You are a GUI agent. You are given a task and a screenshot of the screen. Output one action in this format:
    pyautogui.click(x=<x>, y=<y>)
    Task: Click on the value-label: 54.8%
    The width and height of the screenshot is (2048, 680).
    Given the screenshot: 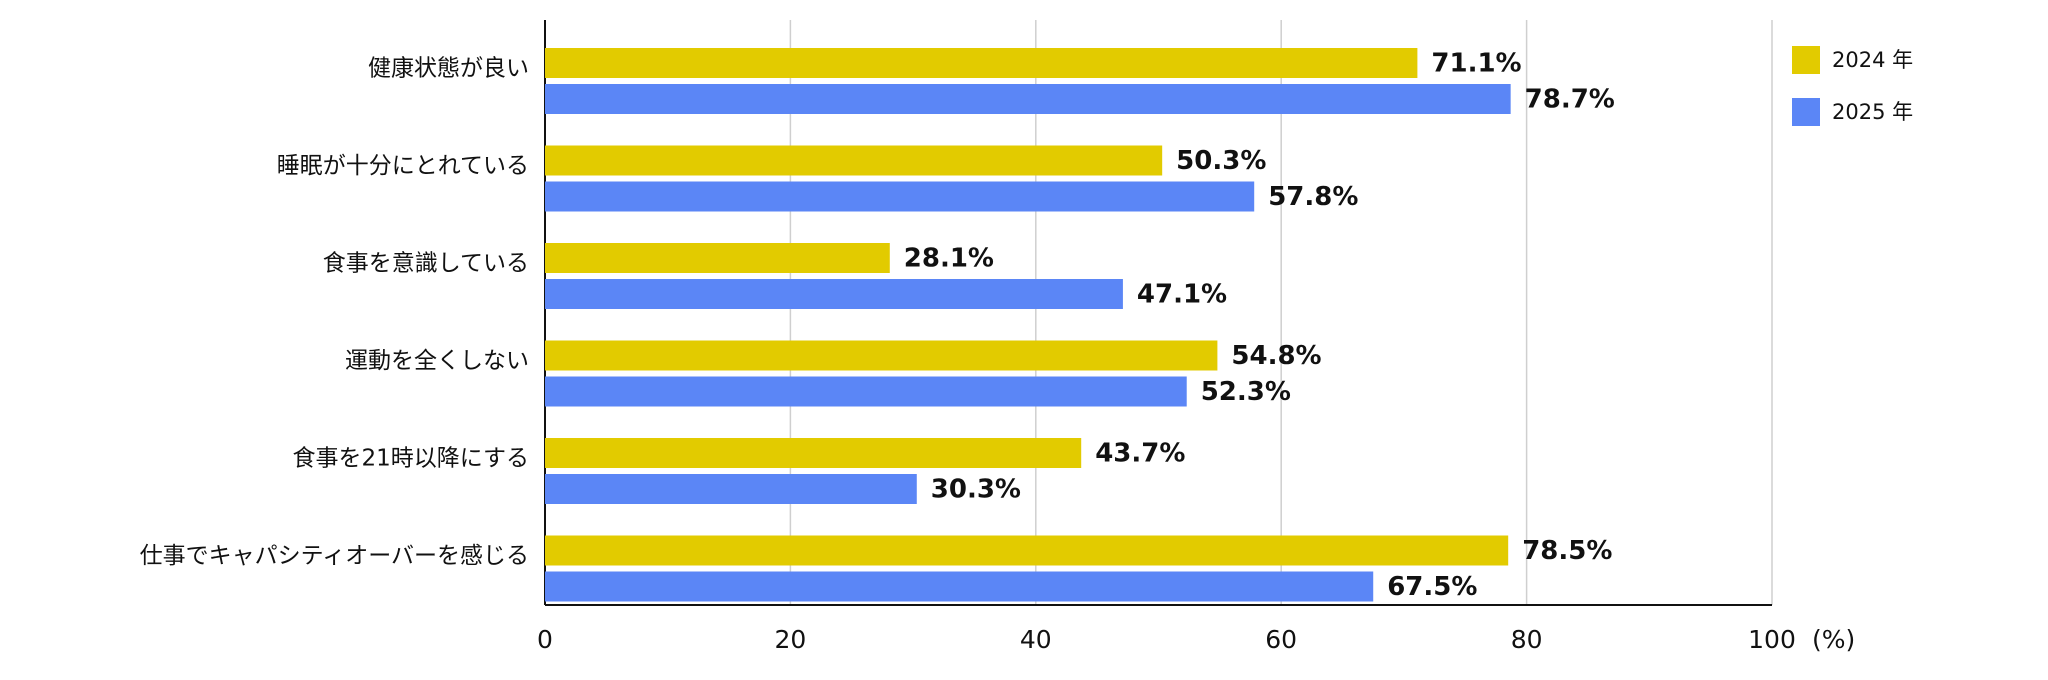 What is the action you would take?
    pyautogui.click(x=1276, y=356)
    